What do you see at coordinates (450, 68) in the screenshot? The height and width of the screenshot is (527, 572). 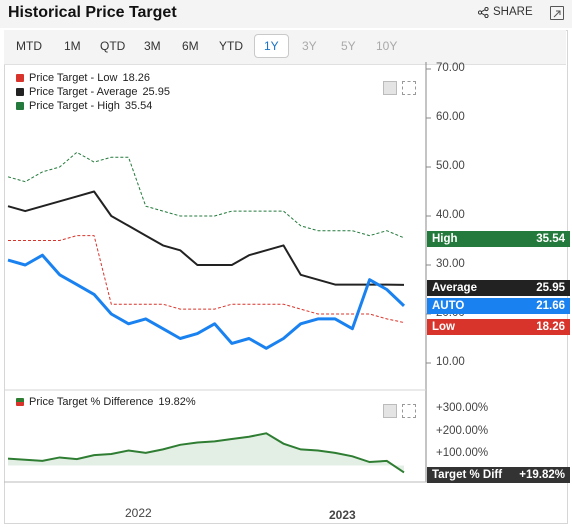 I see `y-tick-70: 70.00` at bounding box center [450, 68].